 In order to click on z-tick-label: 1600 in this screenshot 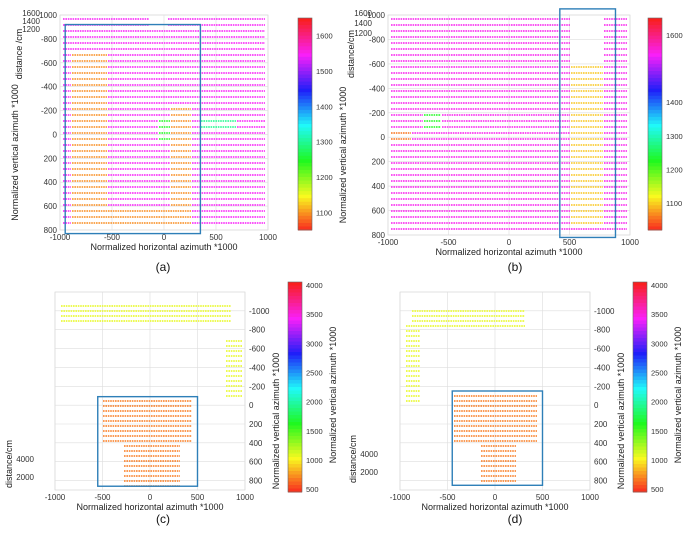, I will do `click(363, 13)`.